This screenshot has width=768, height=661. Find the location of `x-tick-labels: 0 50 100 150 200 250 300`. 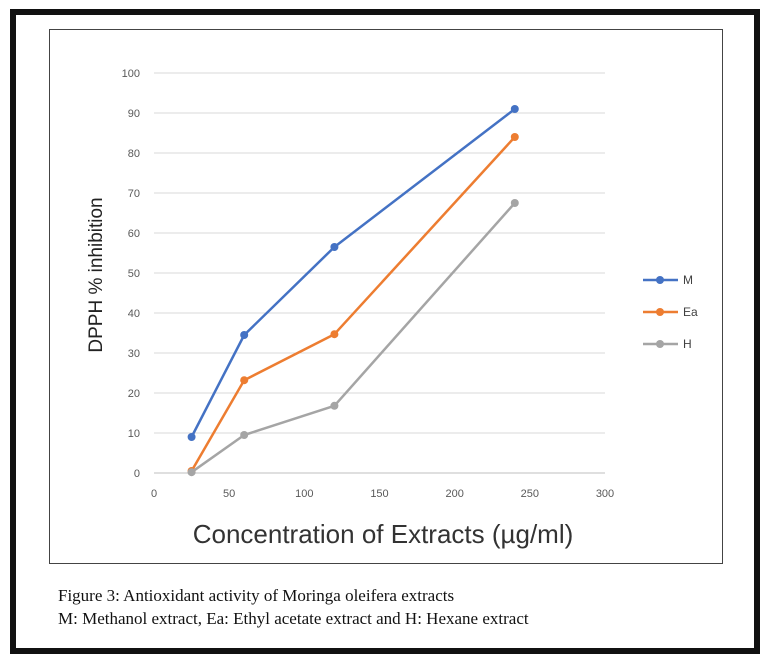

x-tick-labels: 0 50 100 150 200 250 300 is located at coordinates (382, 494).